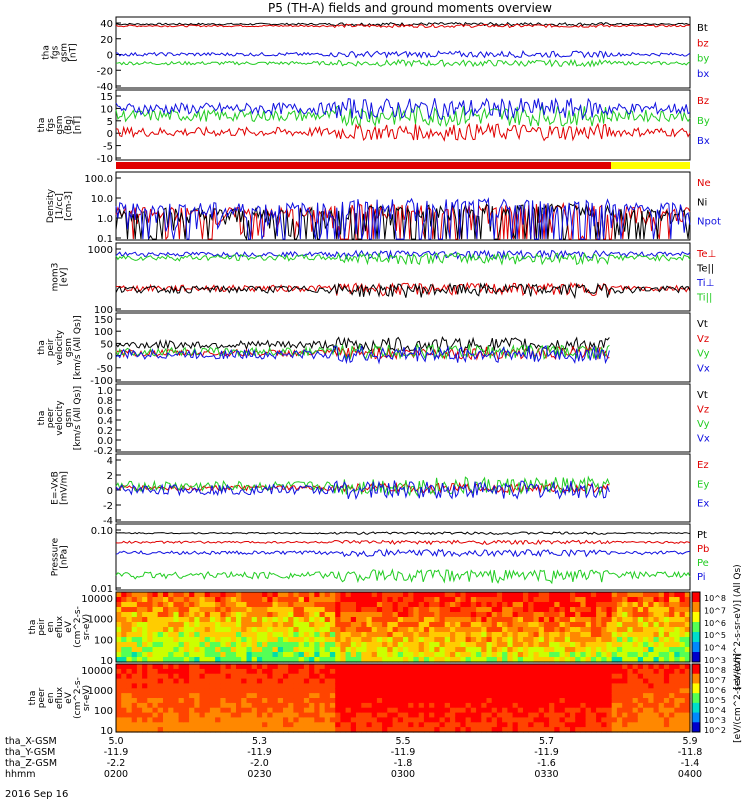 Image resolution: width=750 pixels, height=800 pixels. I want to click on series-line-Pb, so click(403, 542).